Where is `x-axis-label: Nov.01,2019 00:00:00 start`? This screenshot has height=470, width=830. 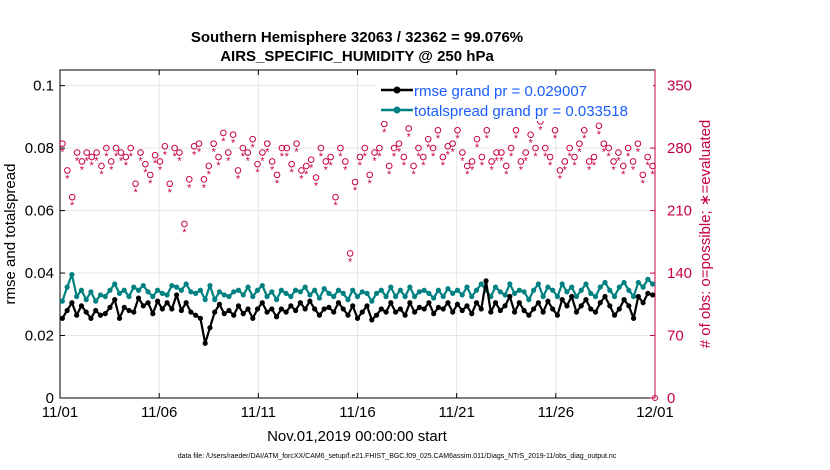 x-axis-label: Nov.01,2019 00:00:00 start is located at coordinates (357, 436).